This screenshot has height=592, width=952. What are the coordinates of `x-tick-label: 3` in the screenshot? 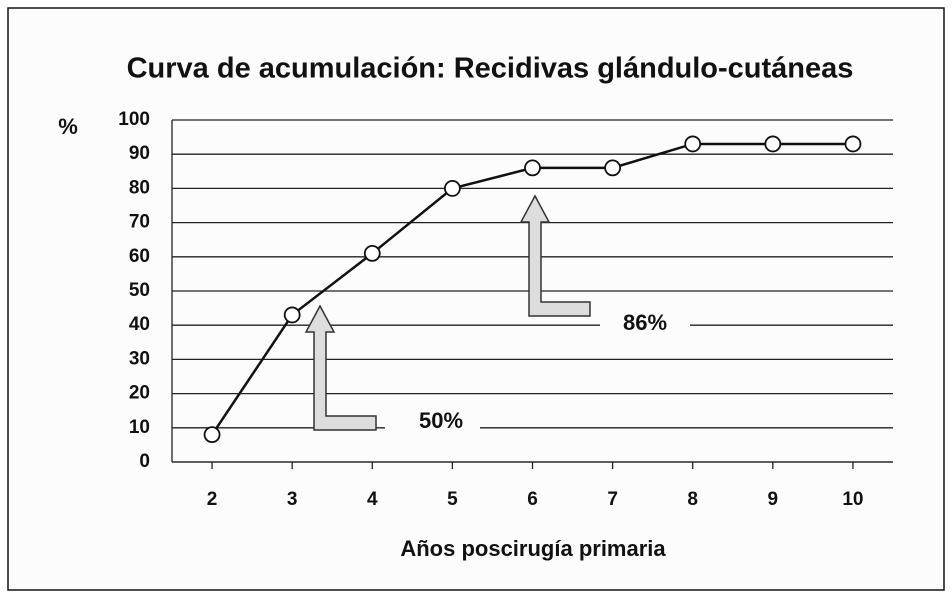 It's located at (292, 499).